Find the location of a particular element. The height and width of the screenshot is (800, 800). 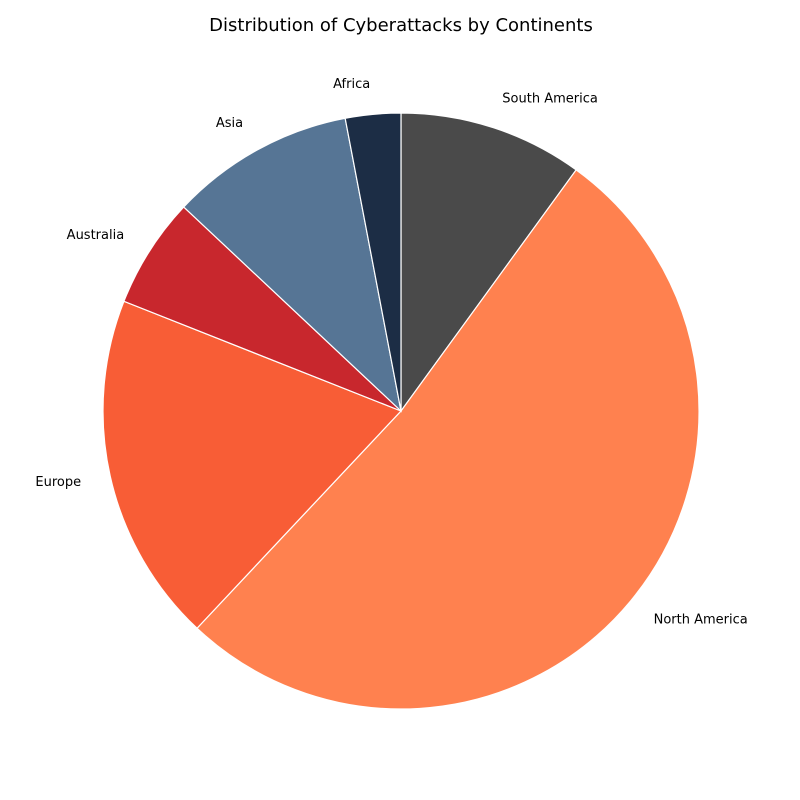

pie-label-europe: Europe is located at coordinates (58, 482).